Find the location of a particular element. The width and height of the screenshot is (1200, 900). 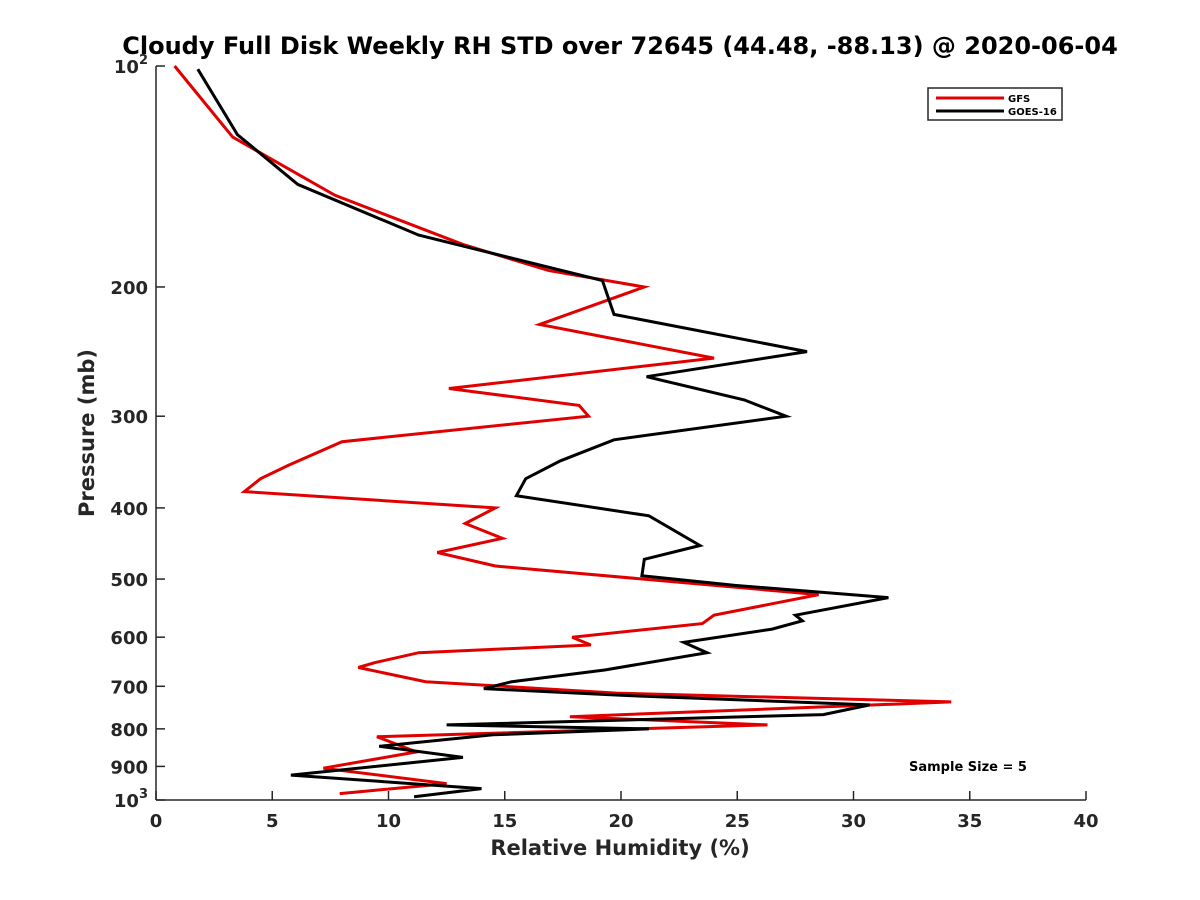

x-tick-label: 5 is located at coordinates (272, 821).